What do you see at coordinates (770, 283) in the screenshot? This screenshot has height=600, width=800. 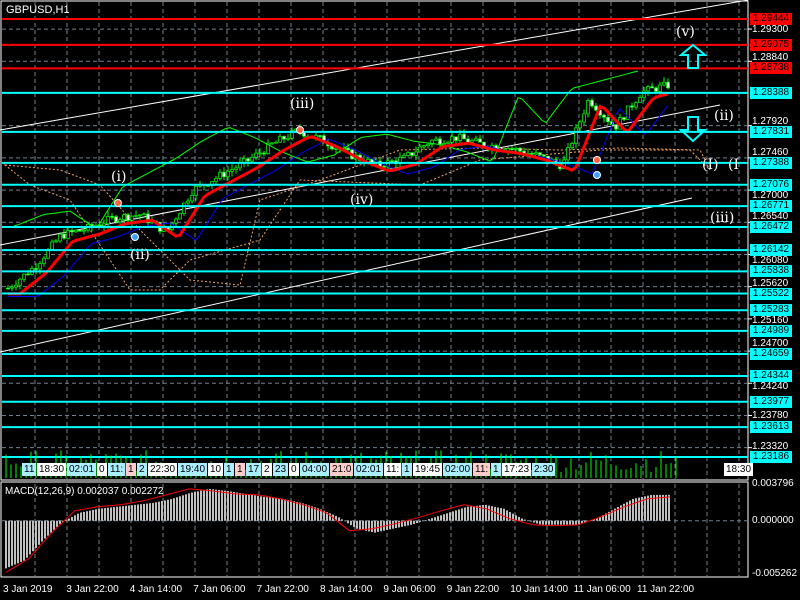 I see `price-axis-label: 1.25620` at bounding box center [770, 283].